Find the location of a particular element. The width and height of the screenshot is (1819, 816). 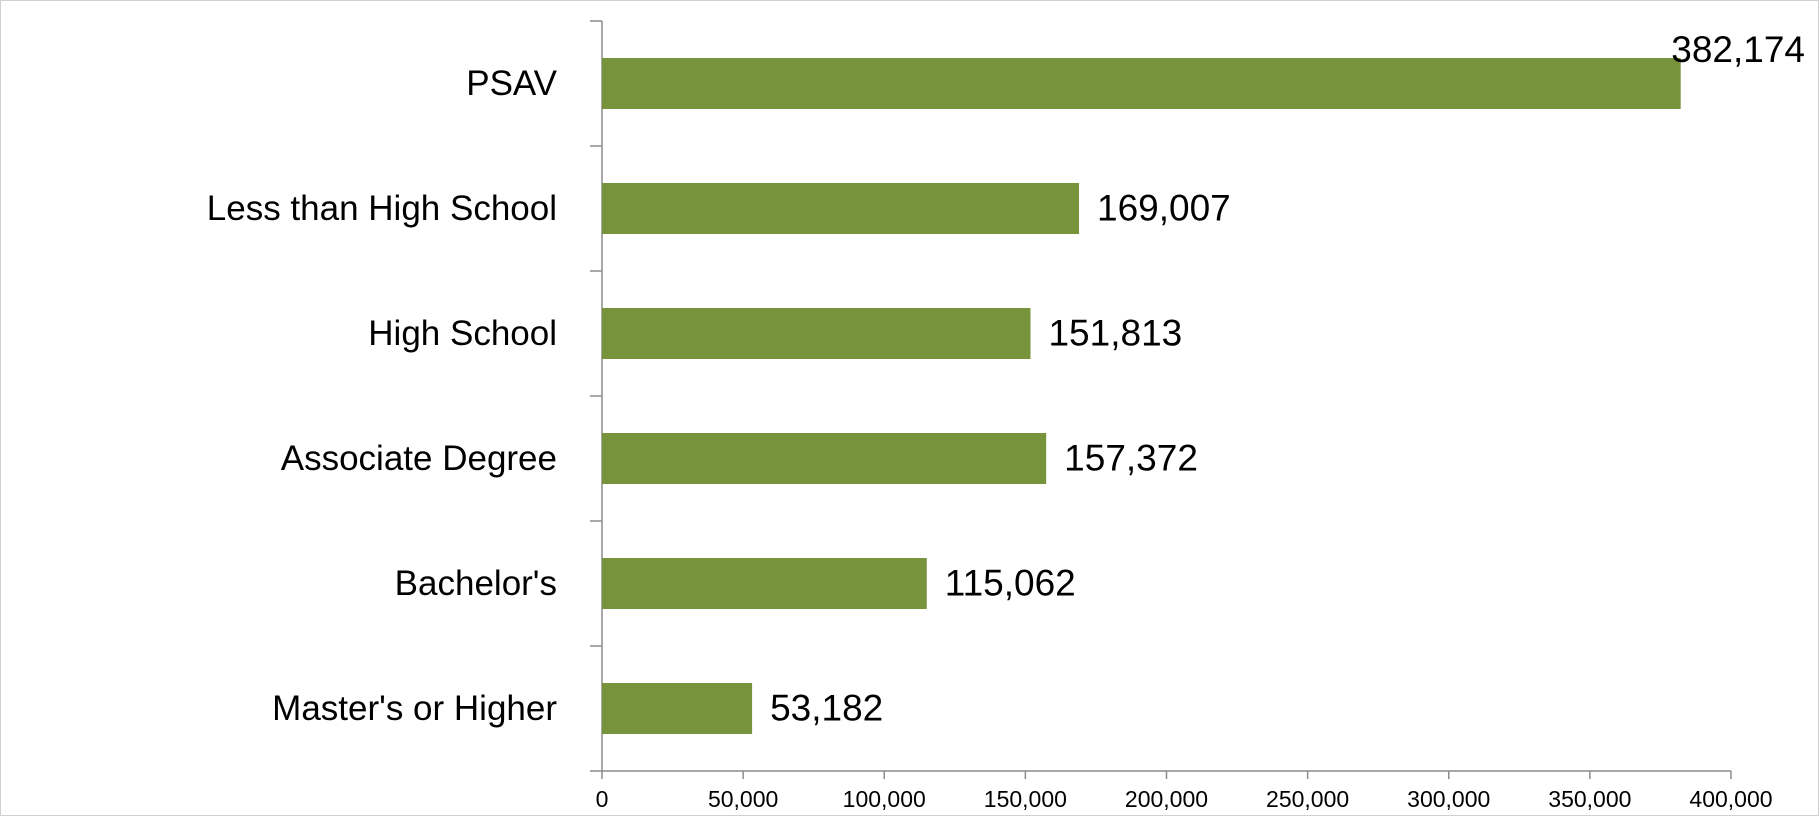

y-tick-label: Master's or Higher is located at coordinates (414, 708).